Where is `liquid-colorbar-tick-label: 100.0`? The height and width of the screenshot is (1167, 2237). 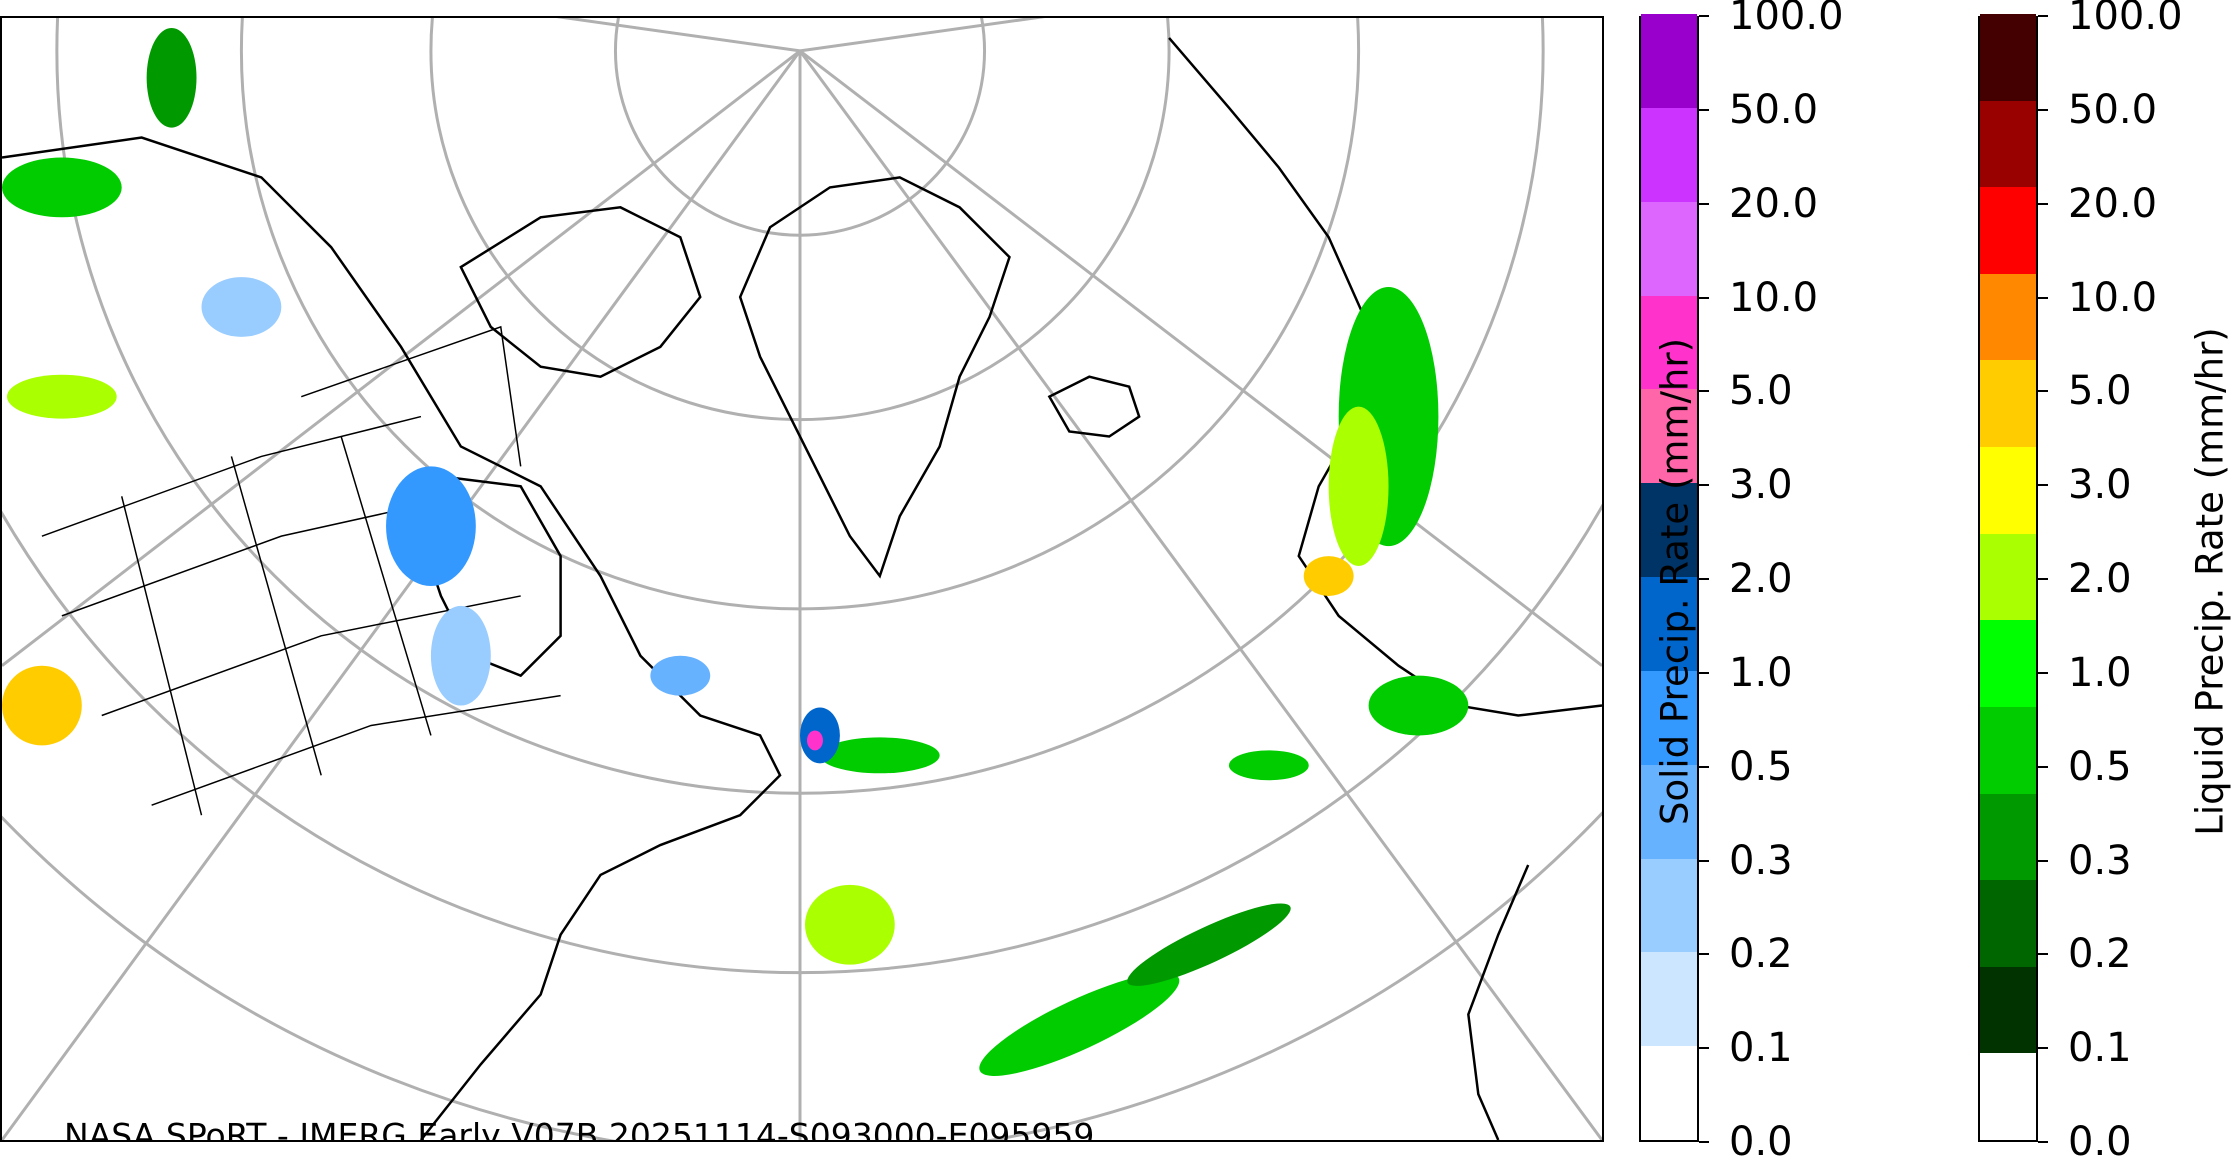
liquid-colorbar-tick-label: 100.0 is located at coordinates (2125, 19).